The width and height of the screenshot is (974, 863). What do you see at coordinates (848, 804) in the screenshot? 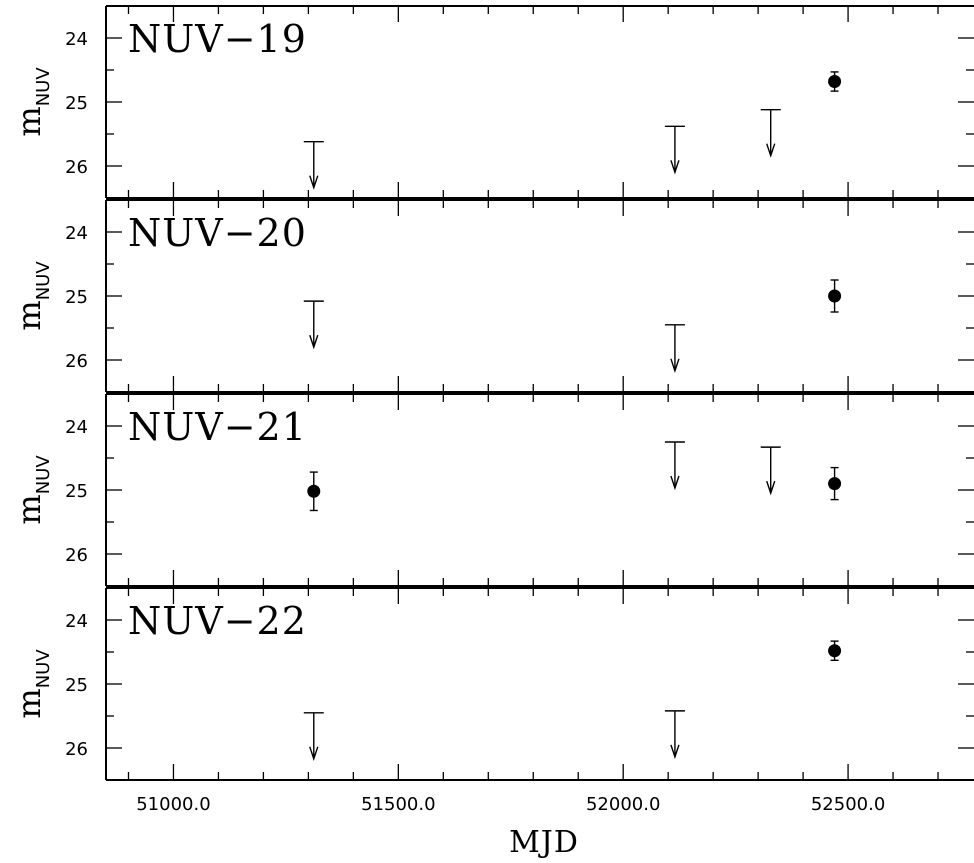
I see `x-tick-label: 52500.0` at bounding box center [848, 804].